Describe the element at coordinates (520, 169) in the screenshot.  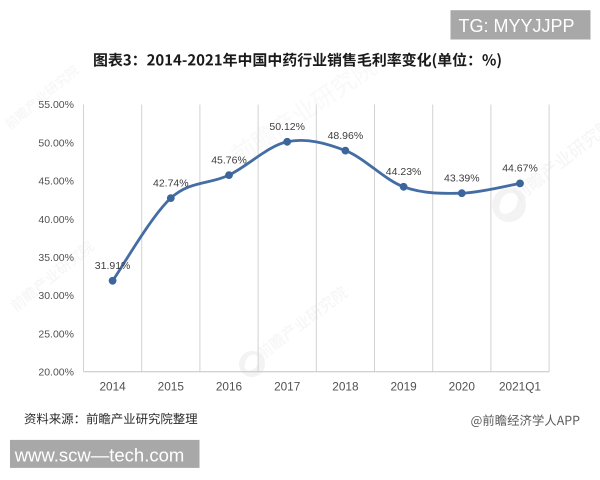
I see `svg-text: 44.67%` at that location.